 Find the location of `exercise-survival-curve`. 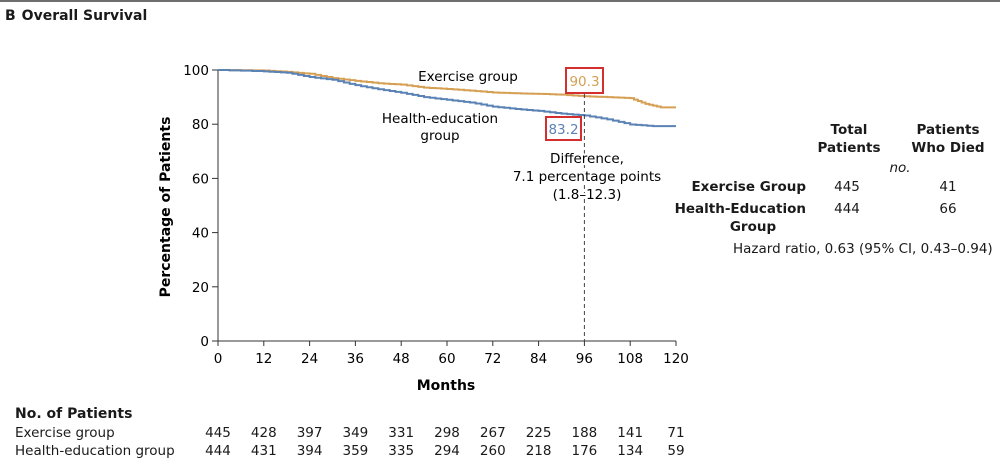

exercise-survival-curve is located at coordinates (447, 89).